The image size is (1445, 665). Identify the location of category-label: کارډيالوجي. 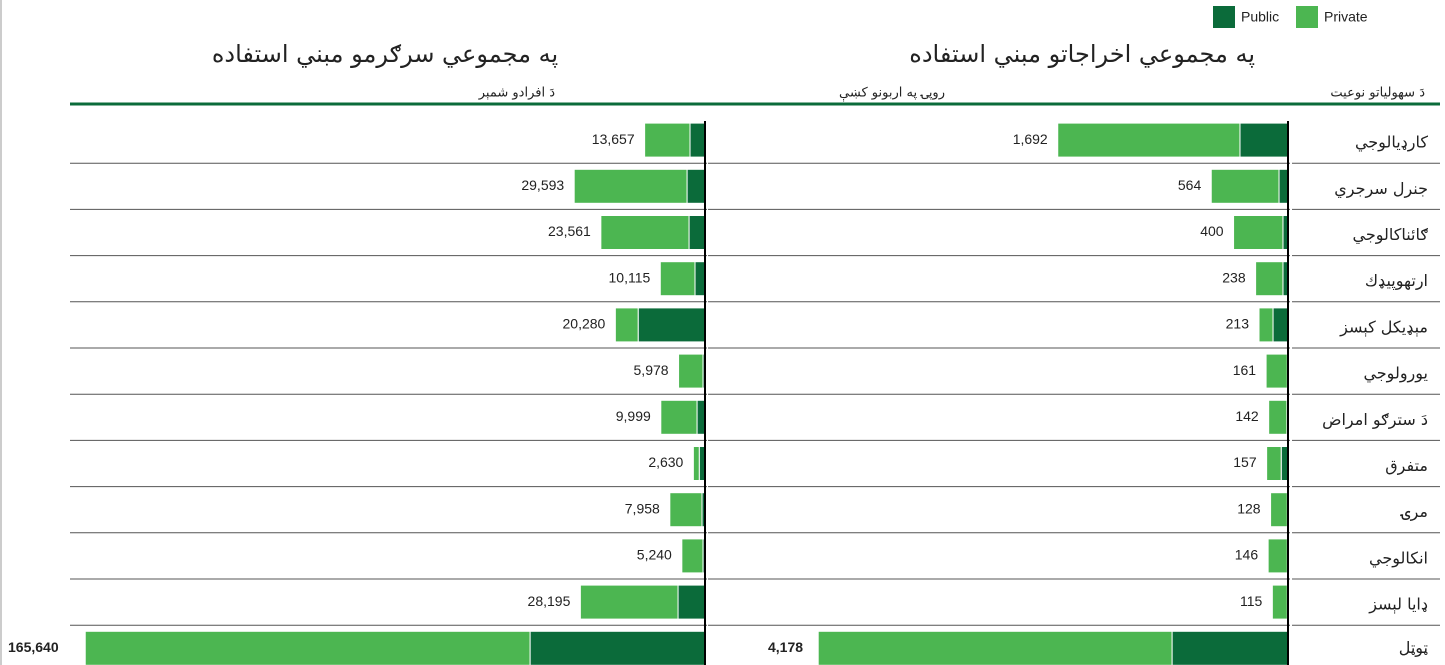
(1391, 143).